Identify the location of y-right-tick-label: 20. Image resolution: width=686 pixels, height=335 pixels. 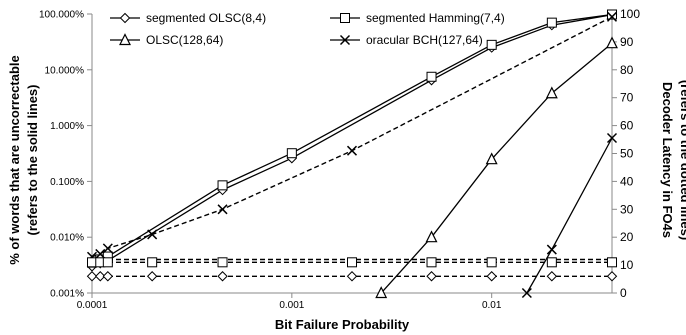
(627, 237).